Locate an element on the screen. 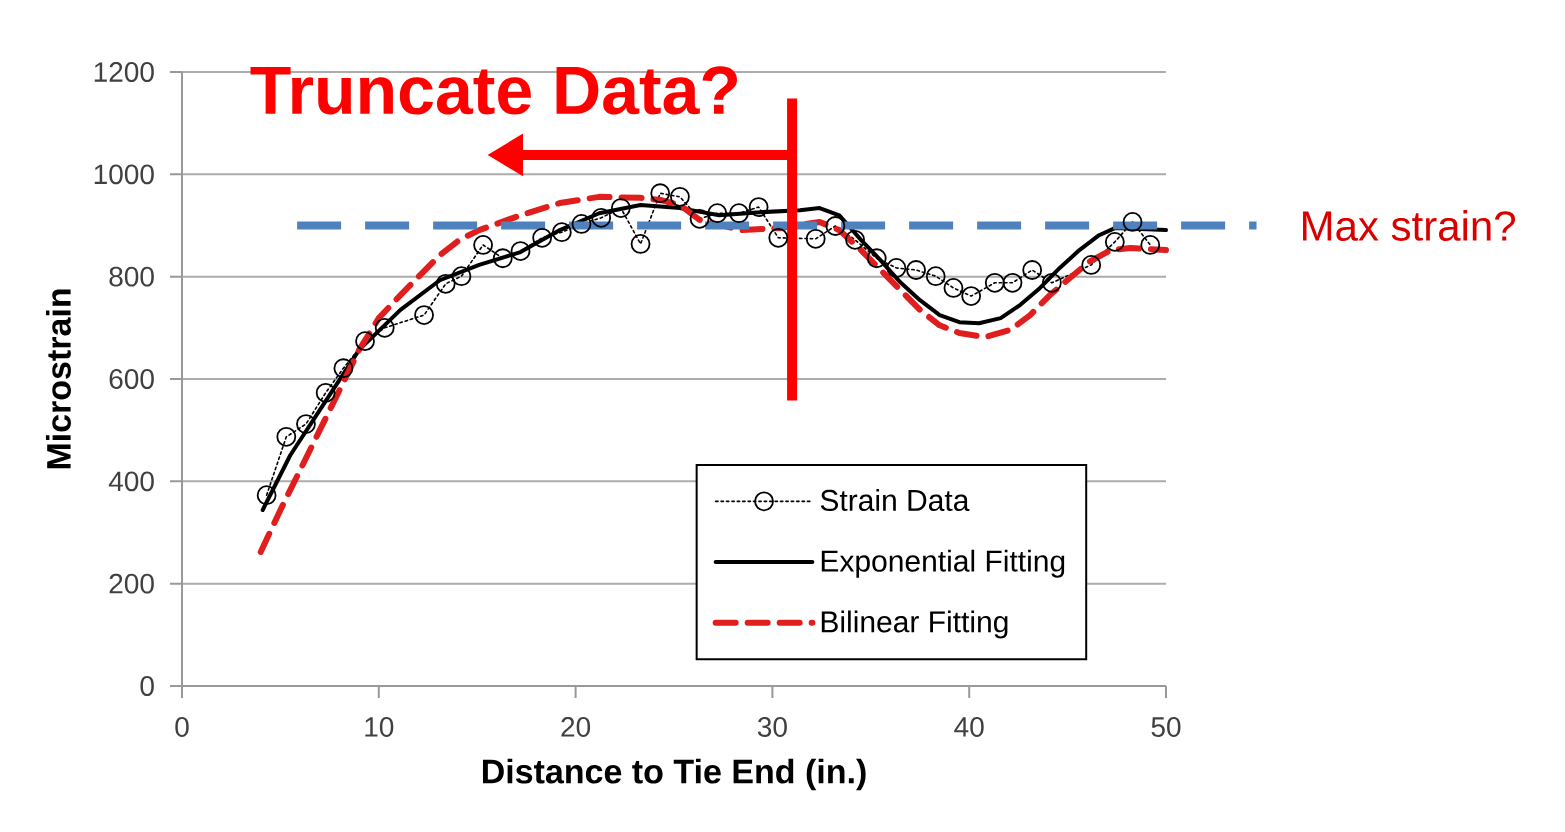  ref-line-label: Truncate Data? is located at coordinates (493, 90).